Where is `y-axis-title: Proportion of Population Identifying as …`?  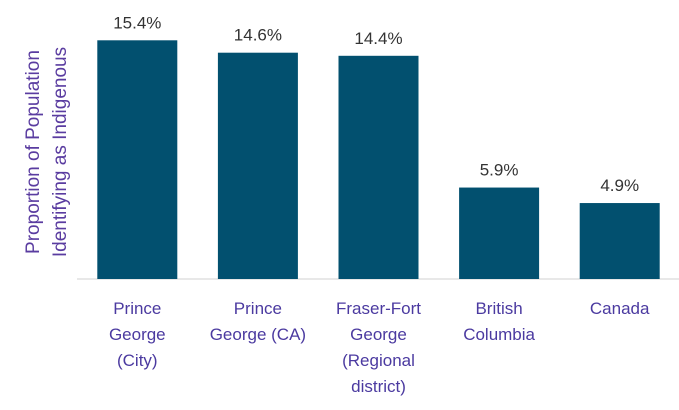 y-axis-title: Proportion of Population Identifying as … is located at coordinates (47, 152).